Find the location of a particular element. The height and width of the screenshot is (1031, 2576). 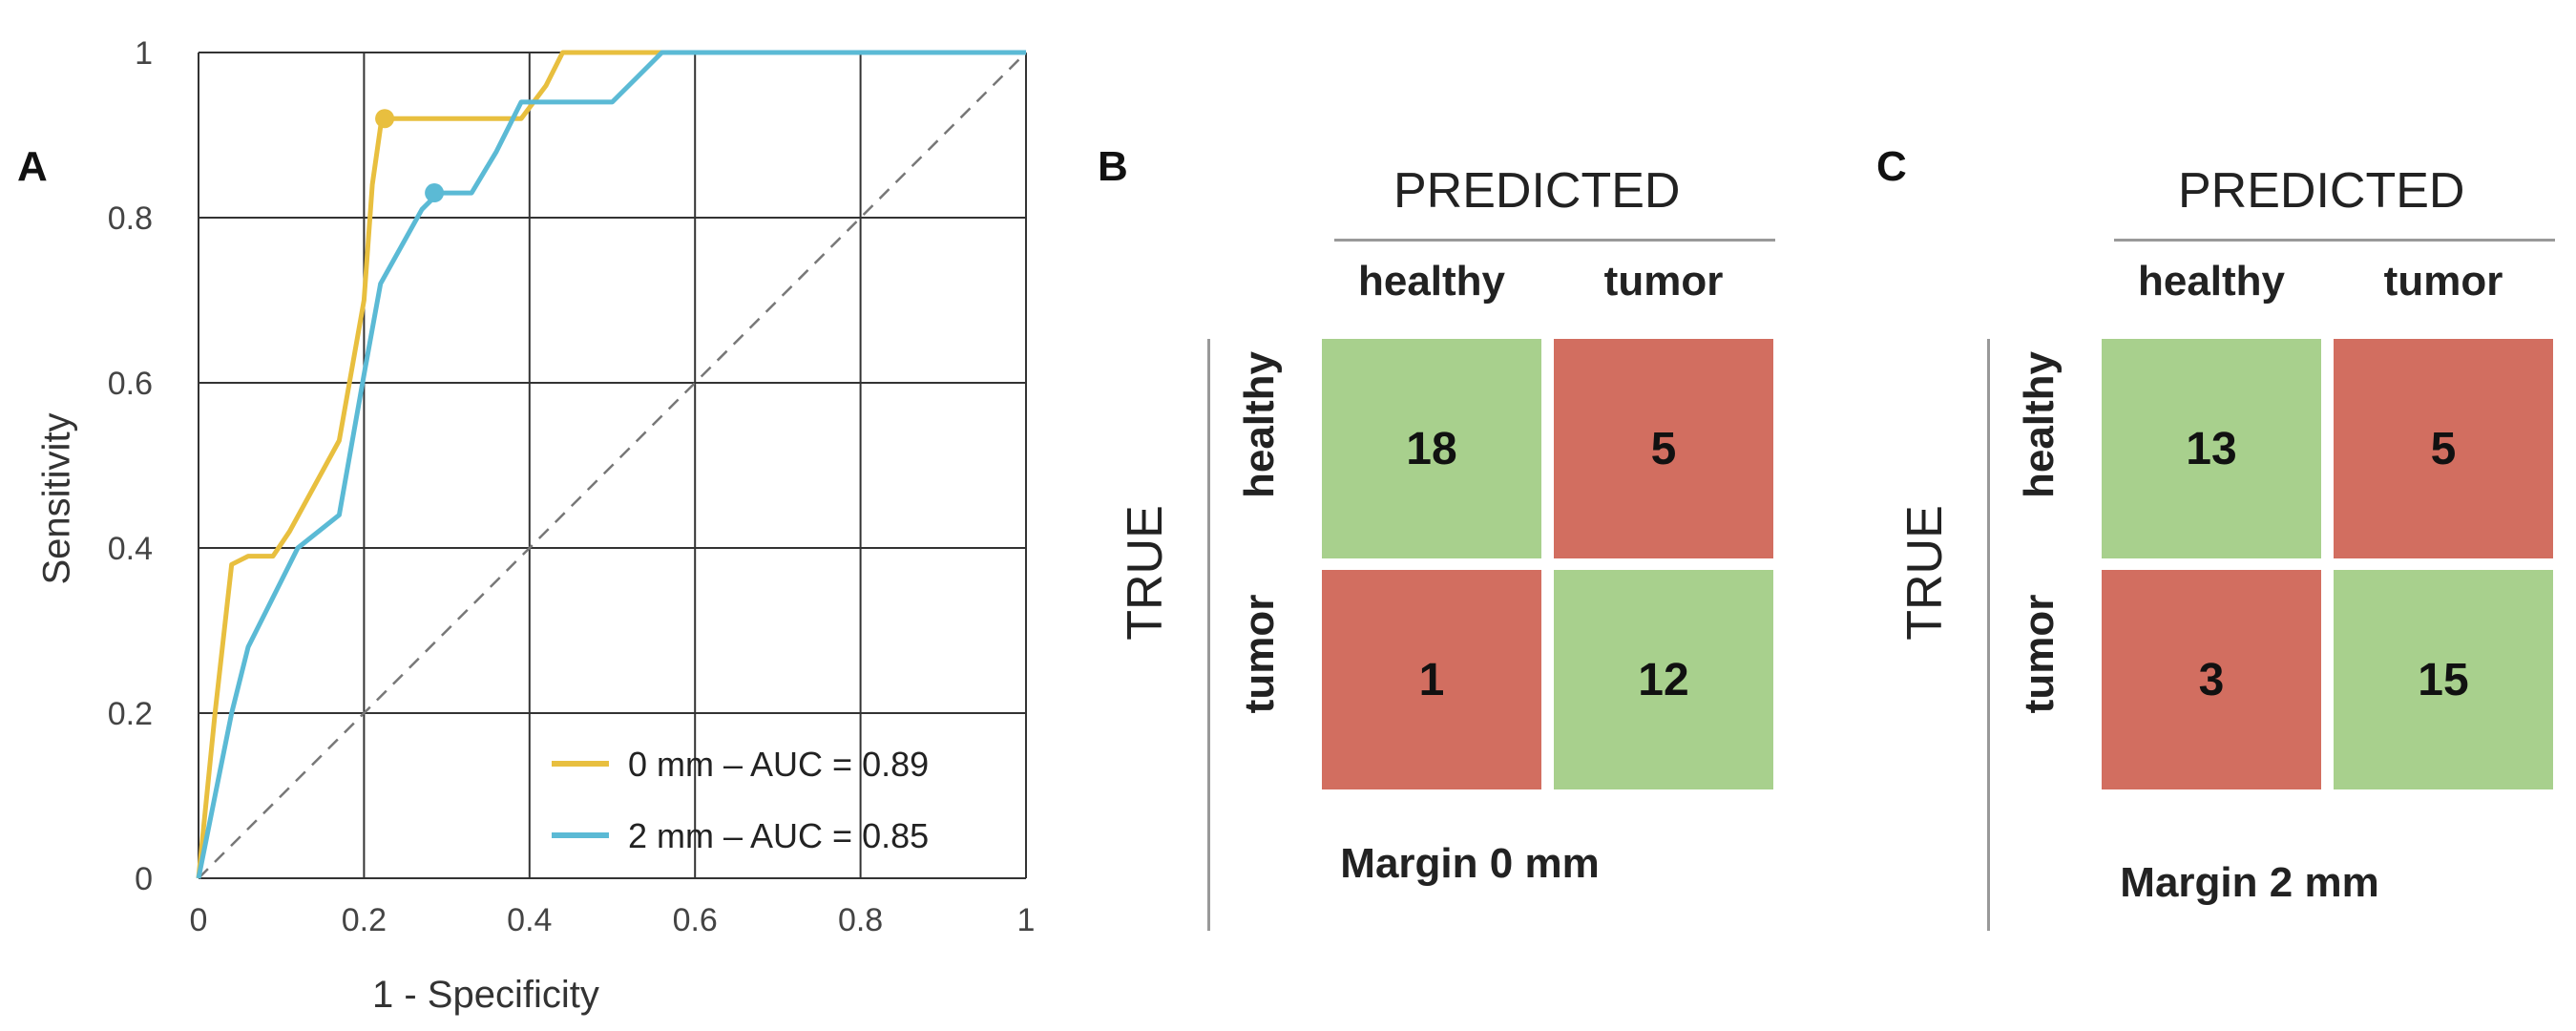

x-tick-label: 0.8 is located at coordinates (860, 920).